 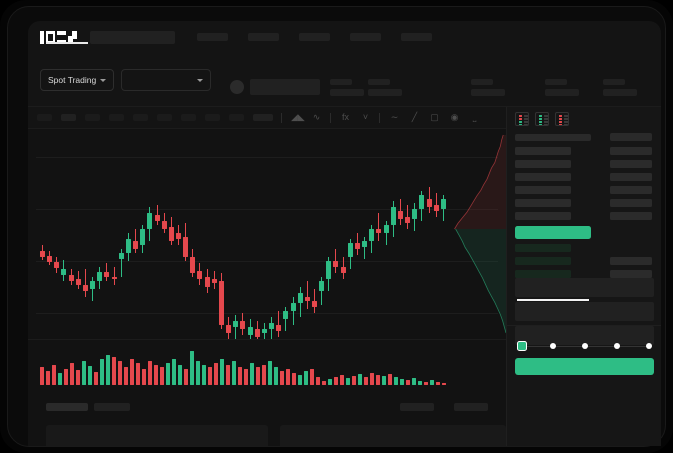 I want to click on settings-icon: ◉, so click(x=454, y=117).